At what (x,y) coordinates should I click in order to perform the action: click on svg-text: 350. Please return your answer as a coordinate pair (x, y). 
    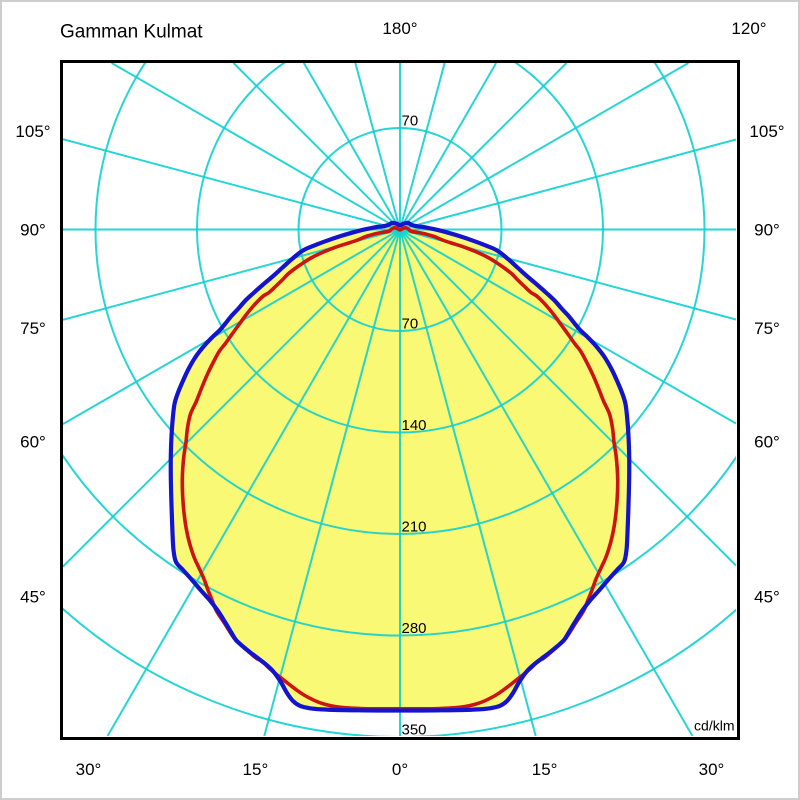
    Looking at the image, I should click on (414, 730).